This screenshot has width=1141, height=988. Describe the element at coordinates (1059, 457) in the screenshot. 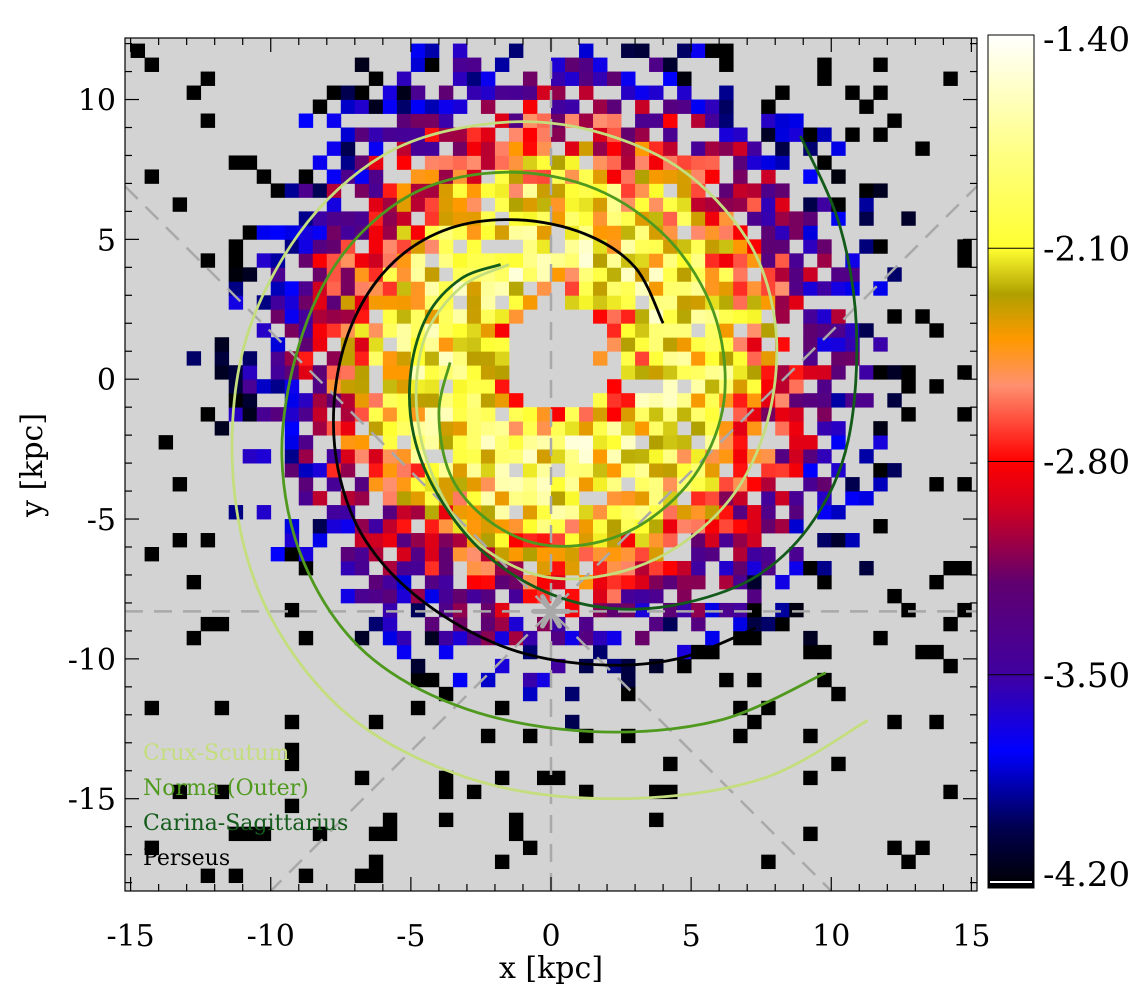

I see `colorbar-ticks: -1.40 -2.10 -2.80 -3.50 -4.20` at that location.